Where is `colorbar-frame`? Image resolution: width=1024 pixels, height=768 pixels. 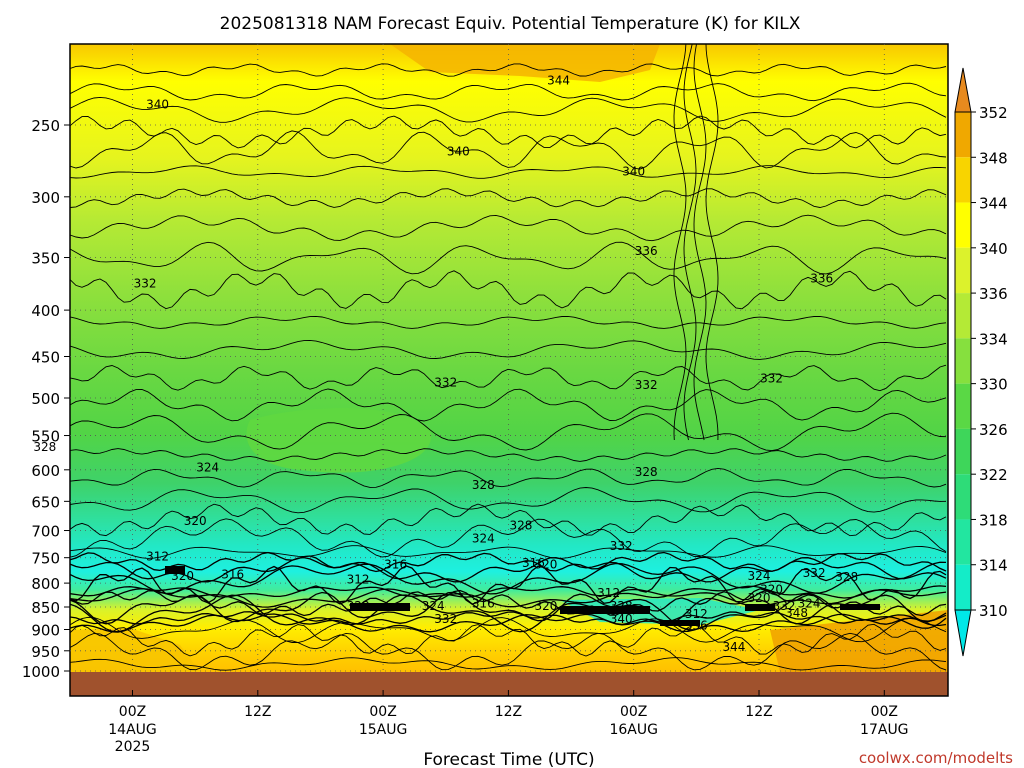
colorbar-frame is located at coordinates (963, 361).